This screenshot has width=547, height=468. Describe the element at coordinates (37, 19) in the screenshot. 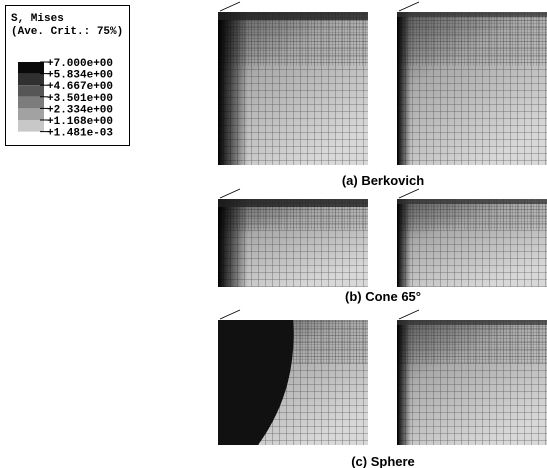

I see `legend-title: S, Mises` at that location.